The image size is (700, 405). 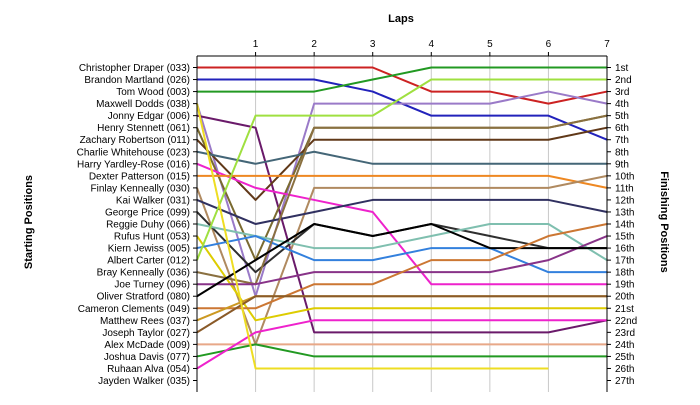 What do you see at coordinates (153, 200) in the screenshot?
I see `start-label: Kai Walker (031)` at bounding box center [153, 200].